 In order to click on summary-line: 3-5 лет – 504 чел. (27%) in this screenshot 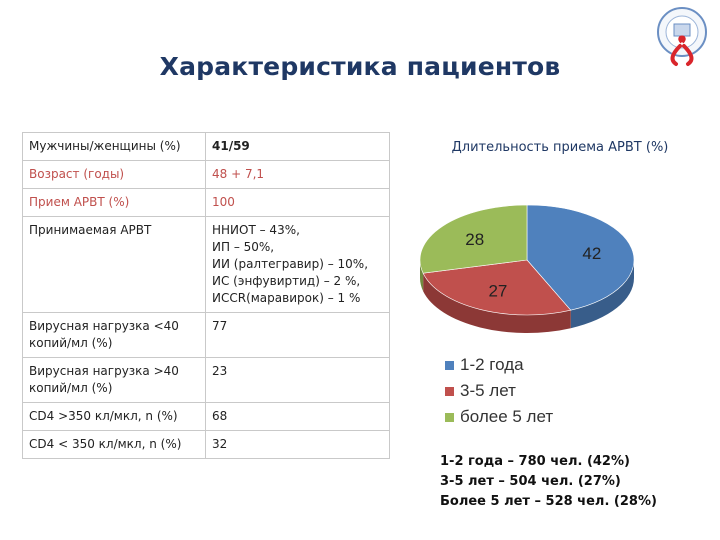, I will do `click(530, 481)`.